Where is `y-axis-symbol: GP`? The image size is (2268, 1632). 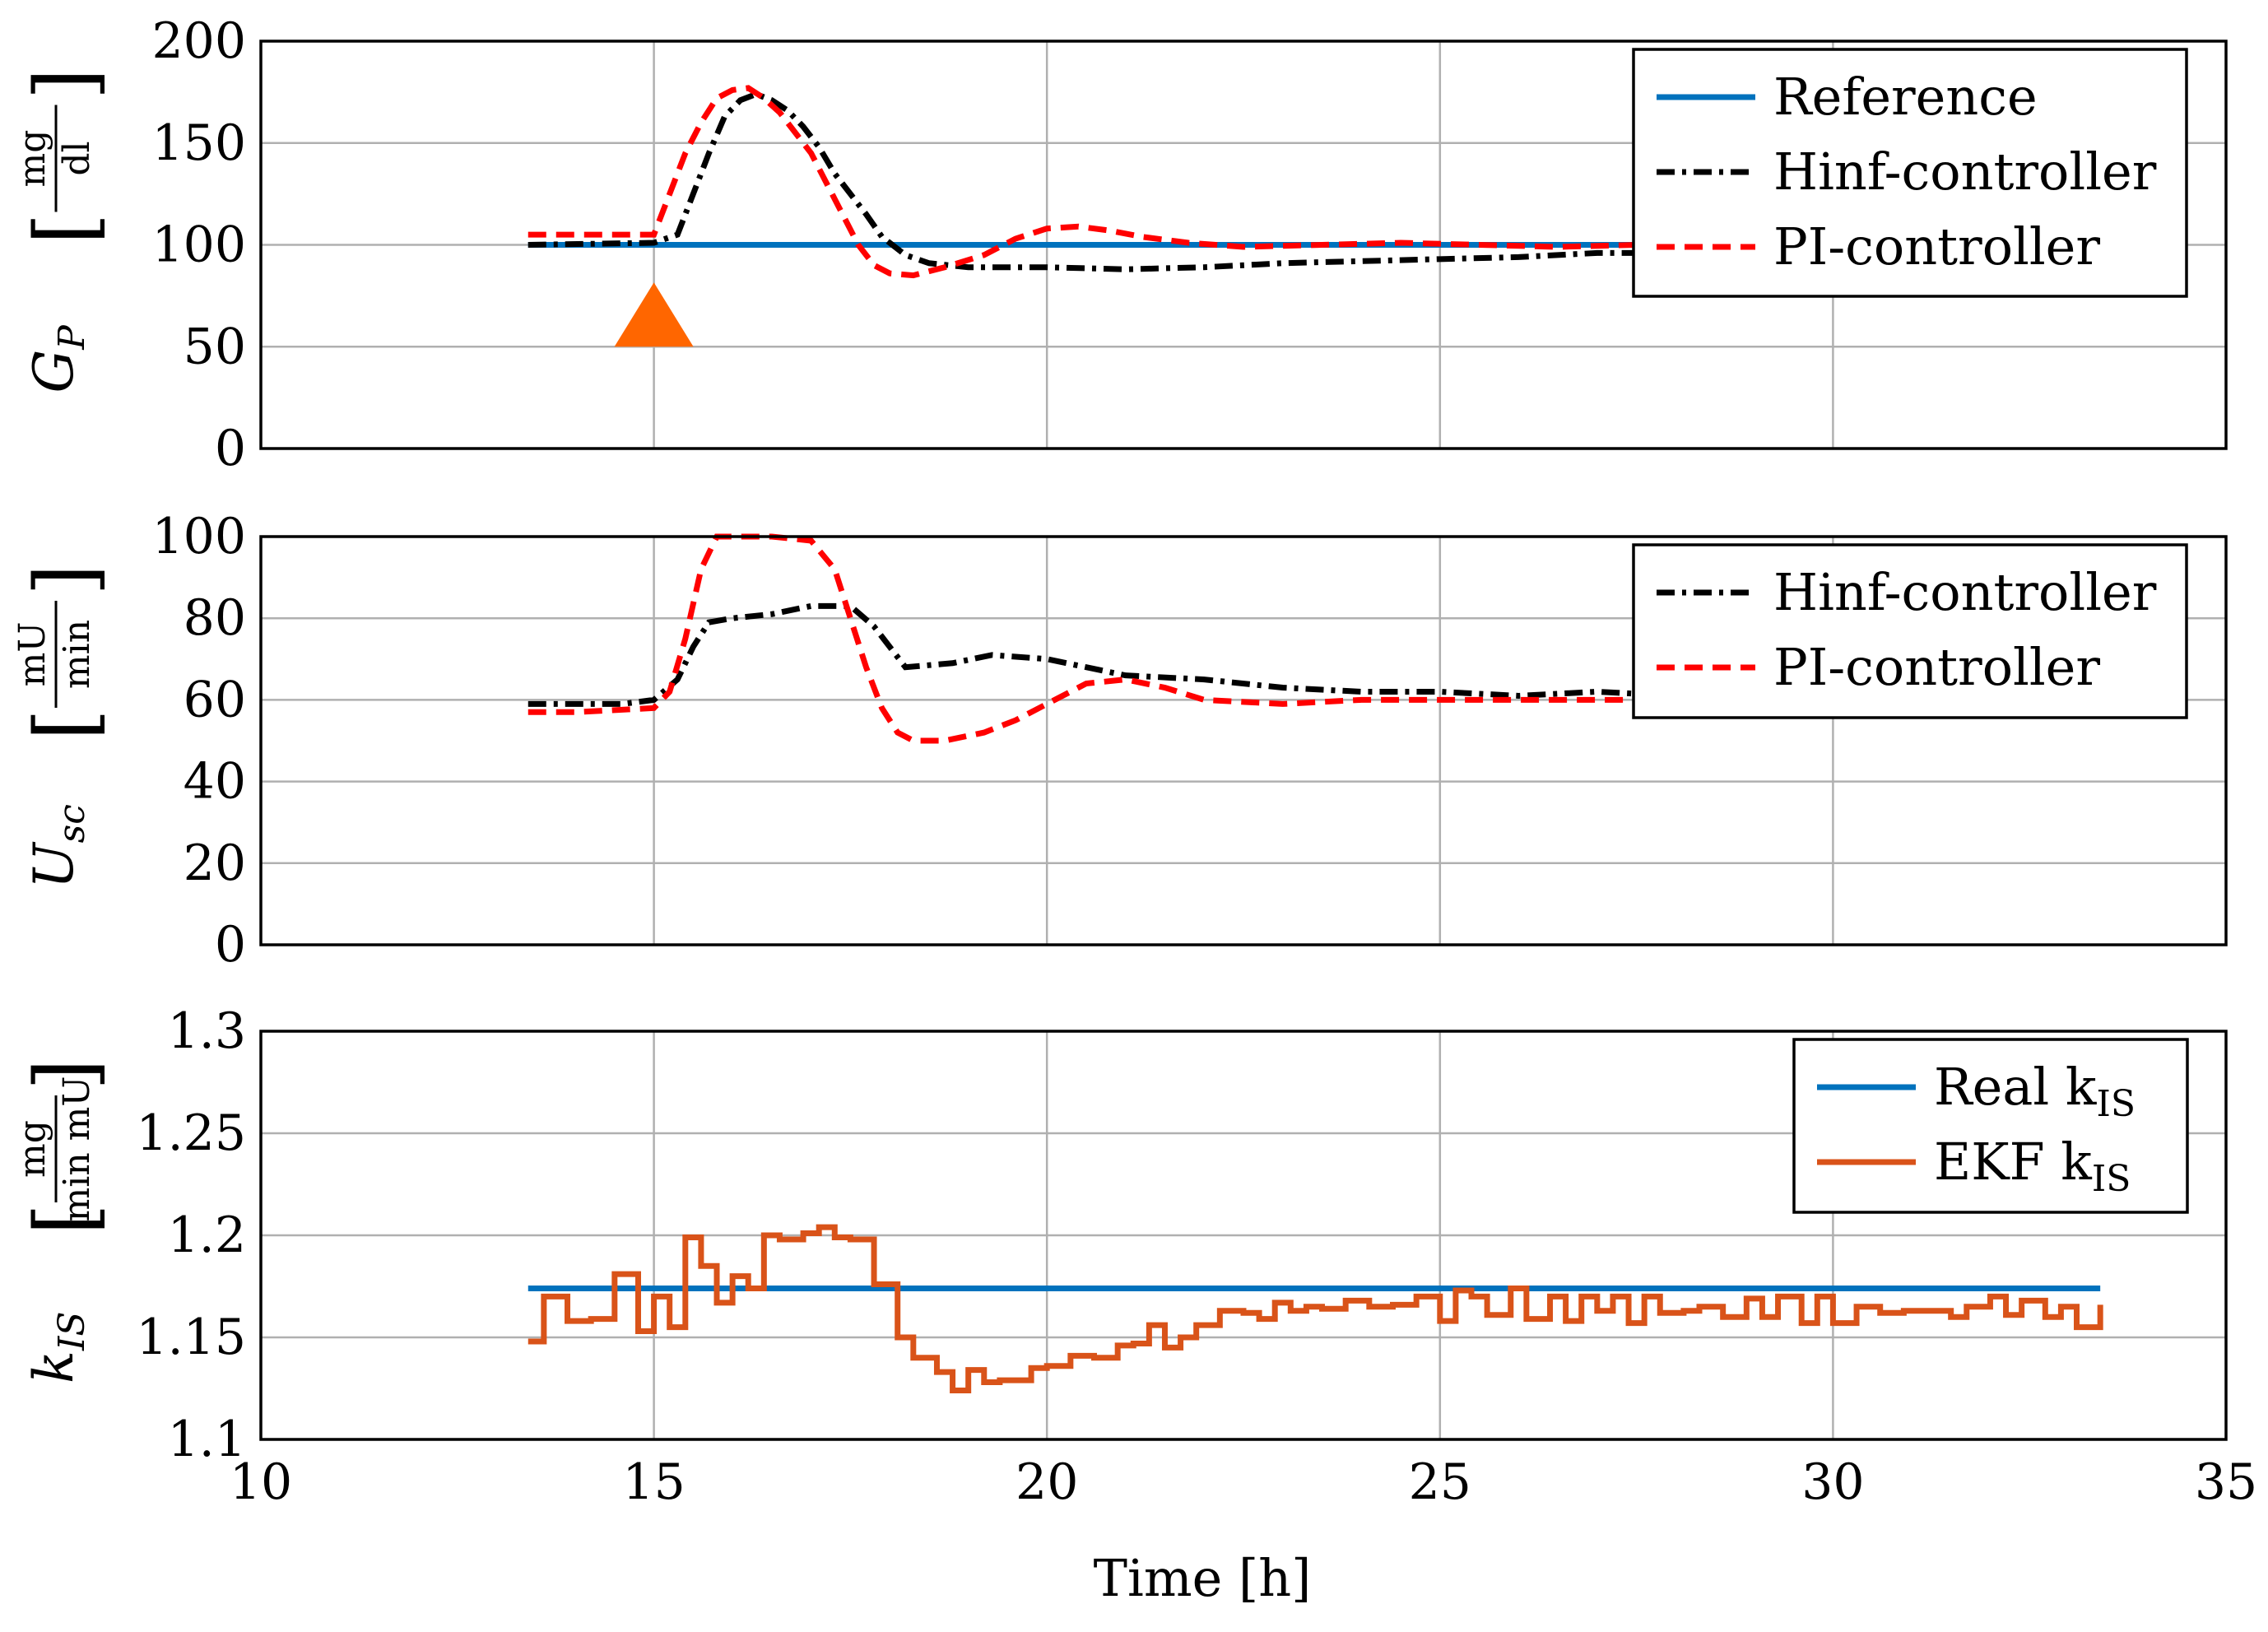 y-axis-symbol: GP is located at coordinates (57, 358).